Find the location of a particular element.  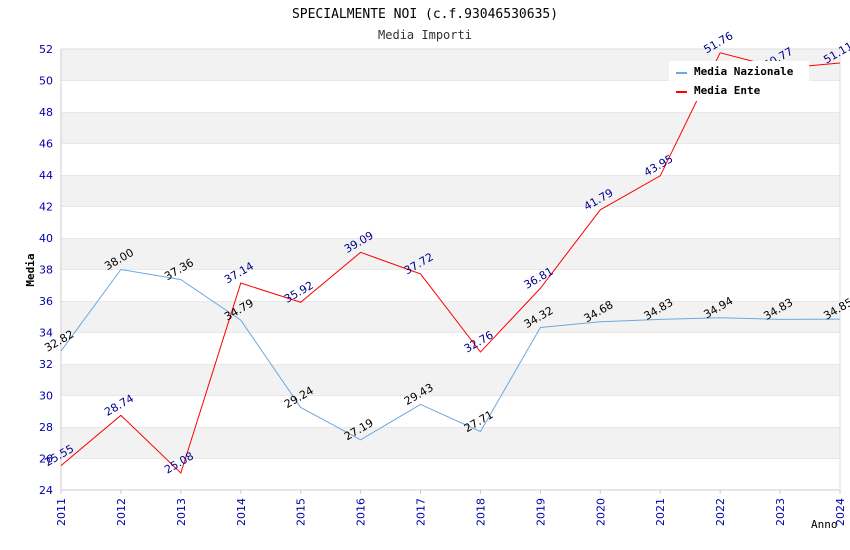

x-tick-label: 2016 is located at coordinates (361, 512).